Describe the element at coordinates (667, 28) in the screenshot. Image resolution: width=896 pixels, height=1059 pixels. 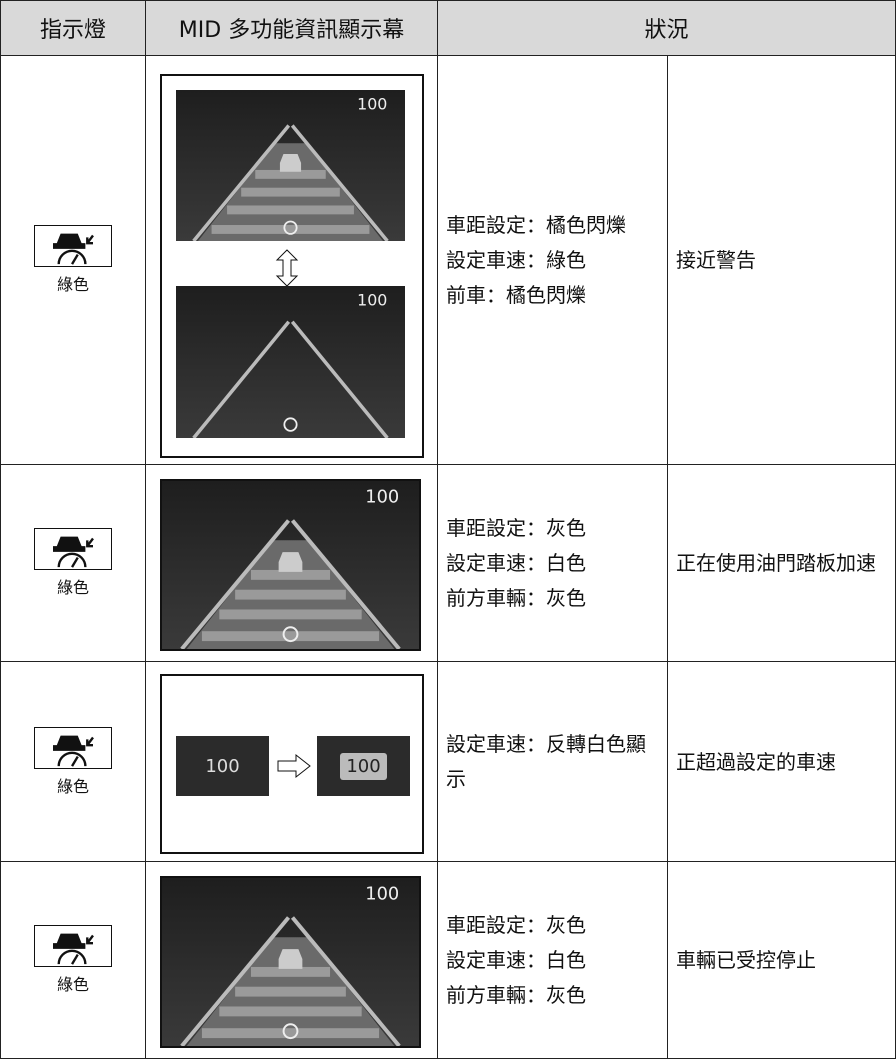
I see `header-cell: 狀況` at that location.